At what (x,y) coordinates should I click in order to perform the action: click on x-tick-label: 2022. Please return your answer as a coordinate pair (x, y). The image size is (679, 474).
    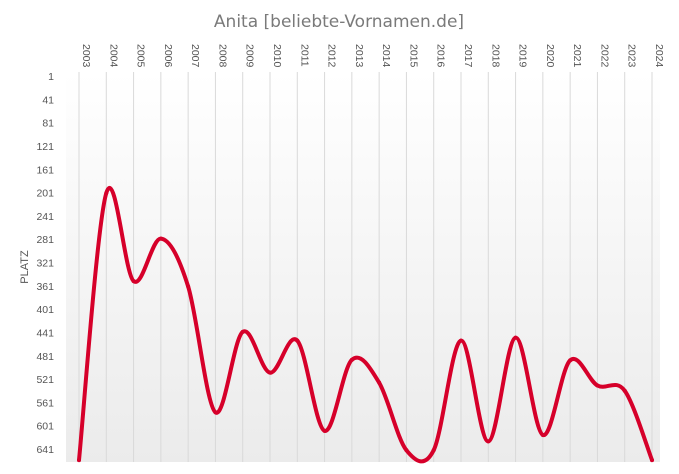
    Looking at the image, I should click on (604, 56).